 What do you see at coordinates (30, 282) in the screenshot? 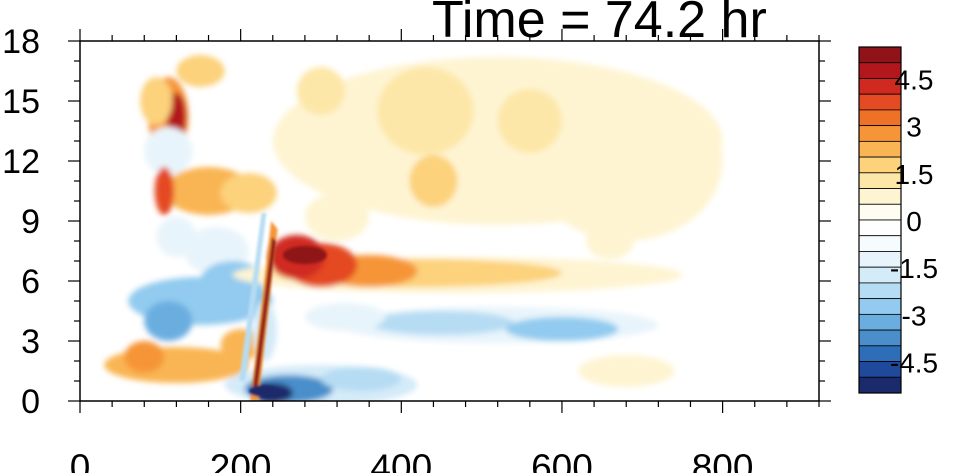
I see `y-tick-label: 6` at bounding box center [30, 282].